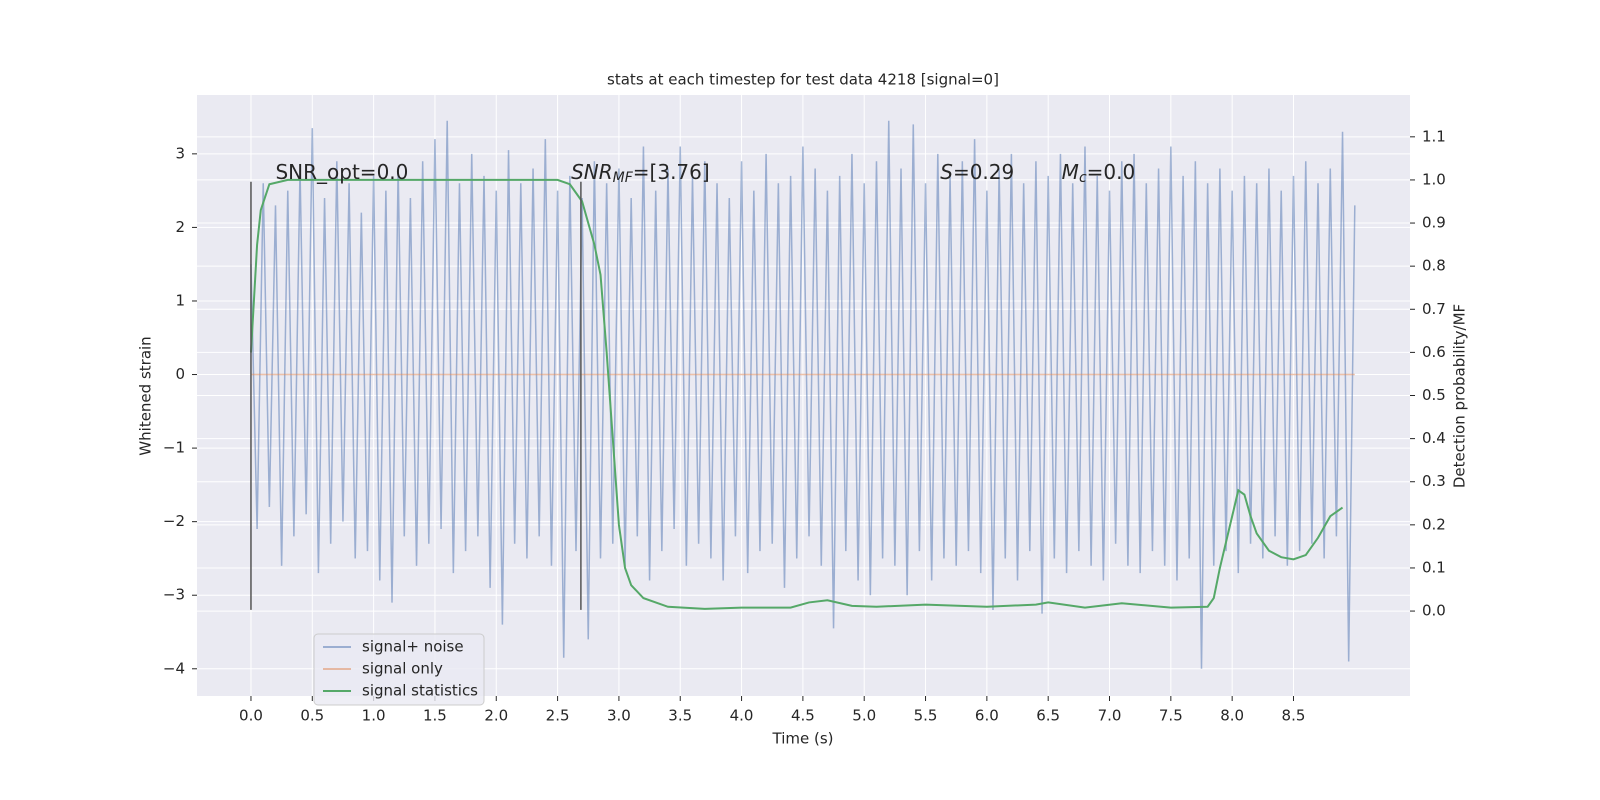 This screenshot has width=1600, height=800. I want to click on annotation-rest: =0.0, so click(1111, 171).